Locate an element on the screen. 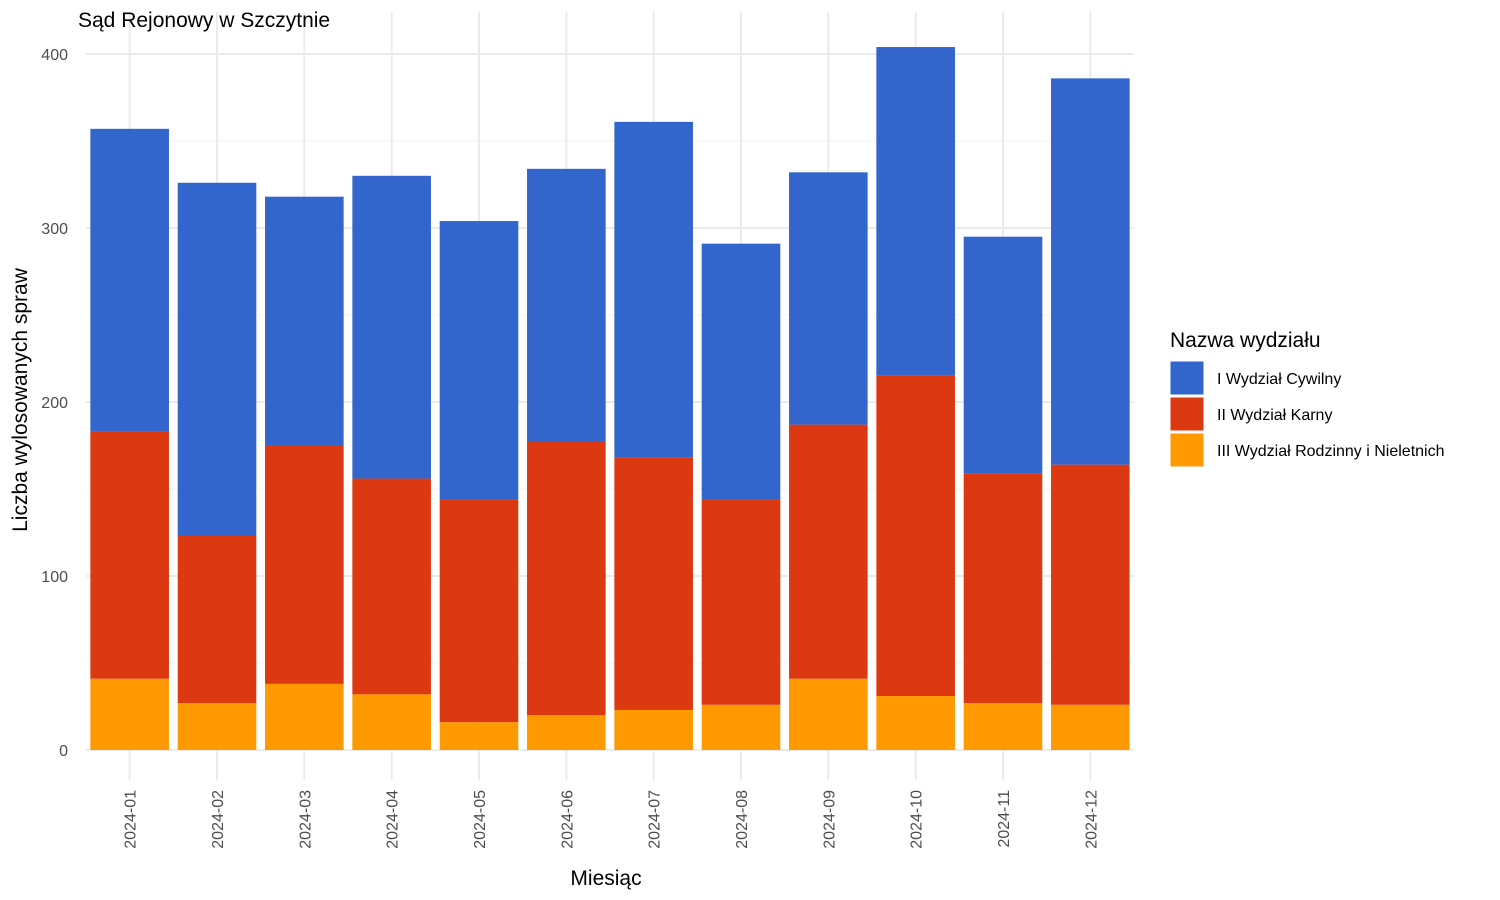 The width and height of the screenshot is (1500, 900). x-axis-title: Miesiąc is located at coordinates (605, 878).